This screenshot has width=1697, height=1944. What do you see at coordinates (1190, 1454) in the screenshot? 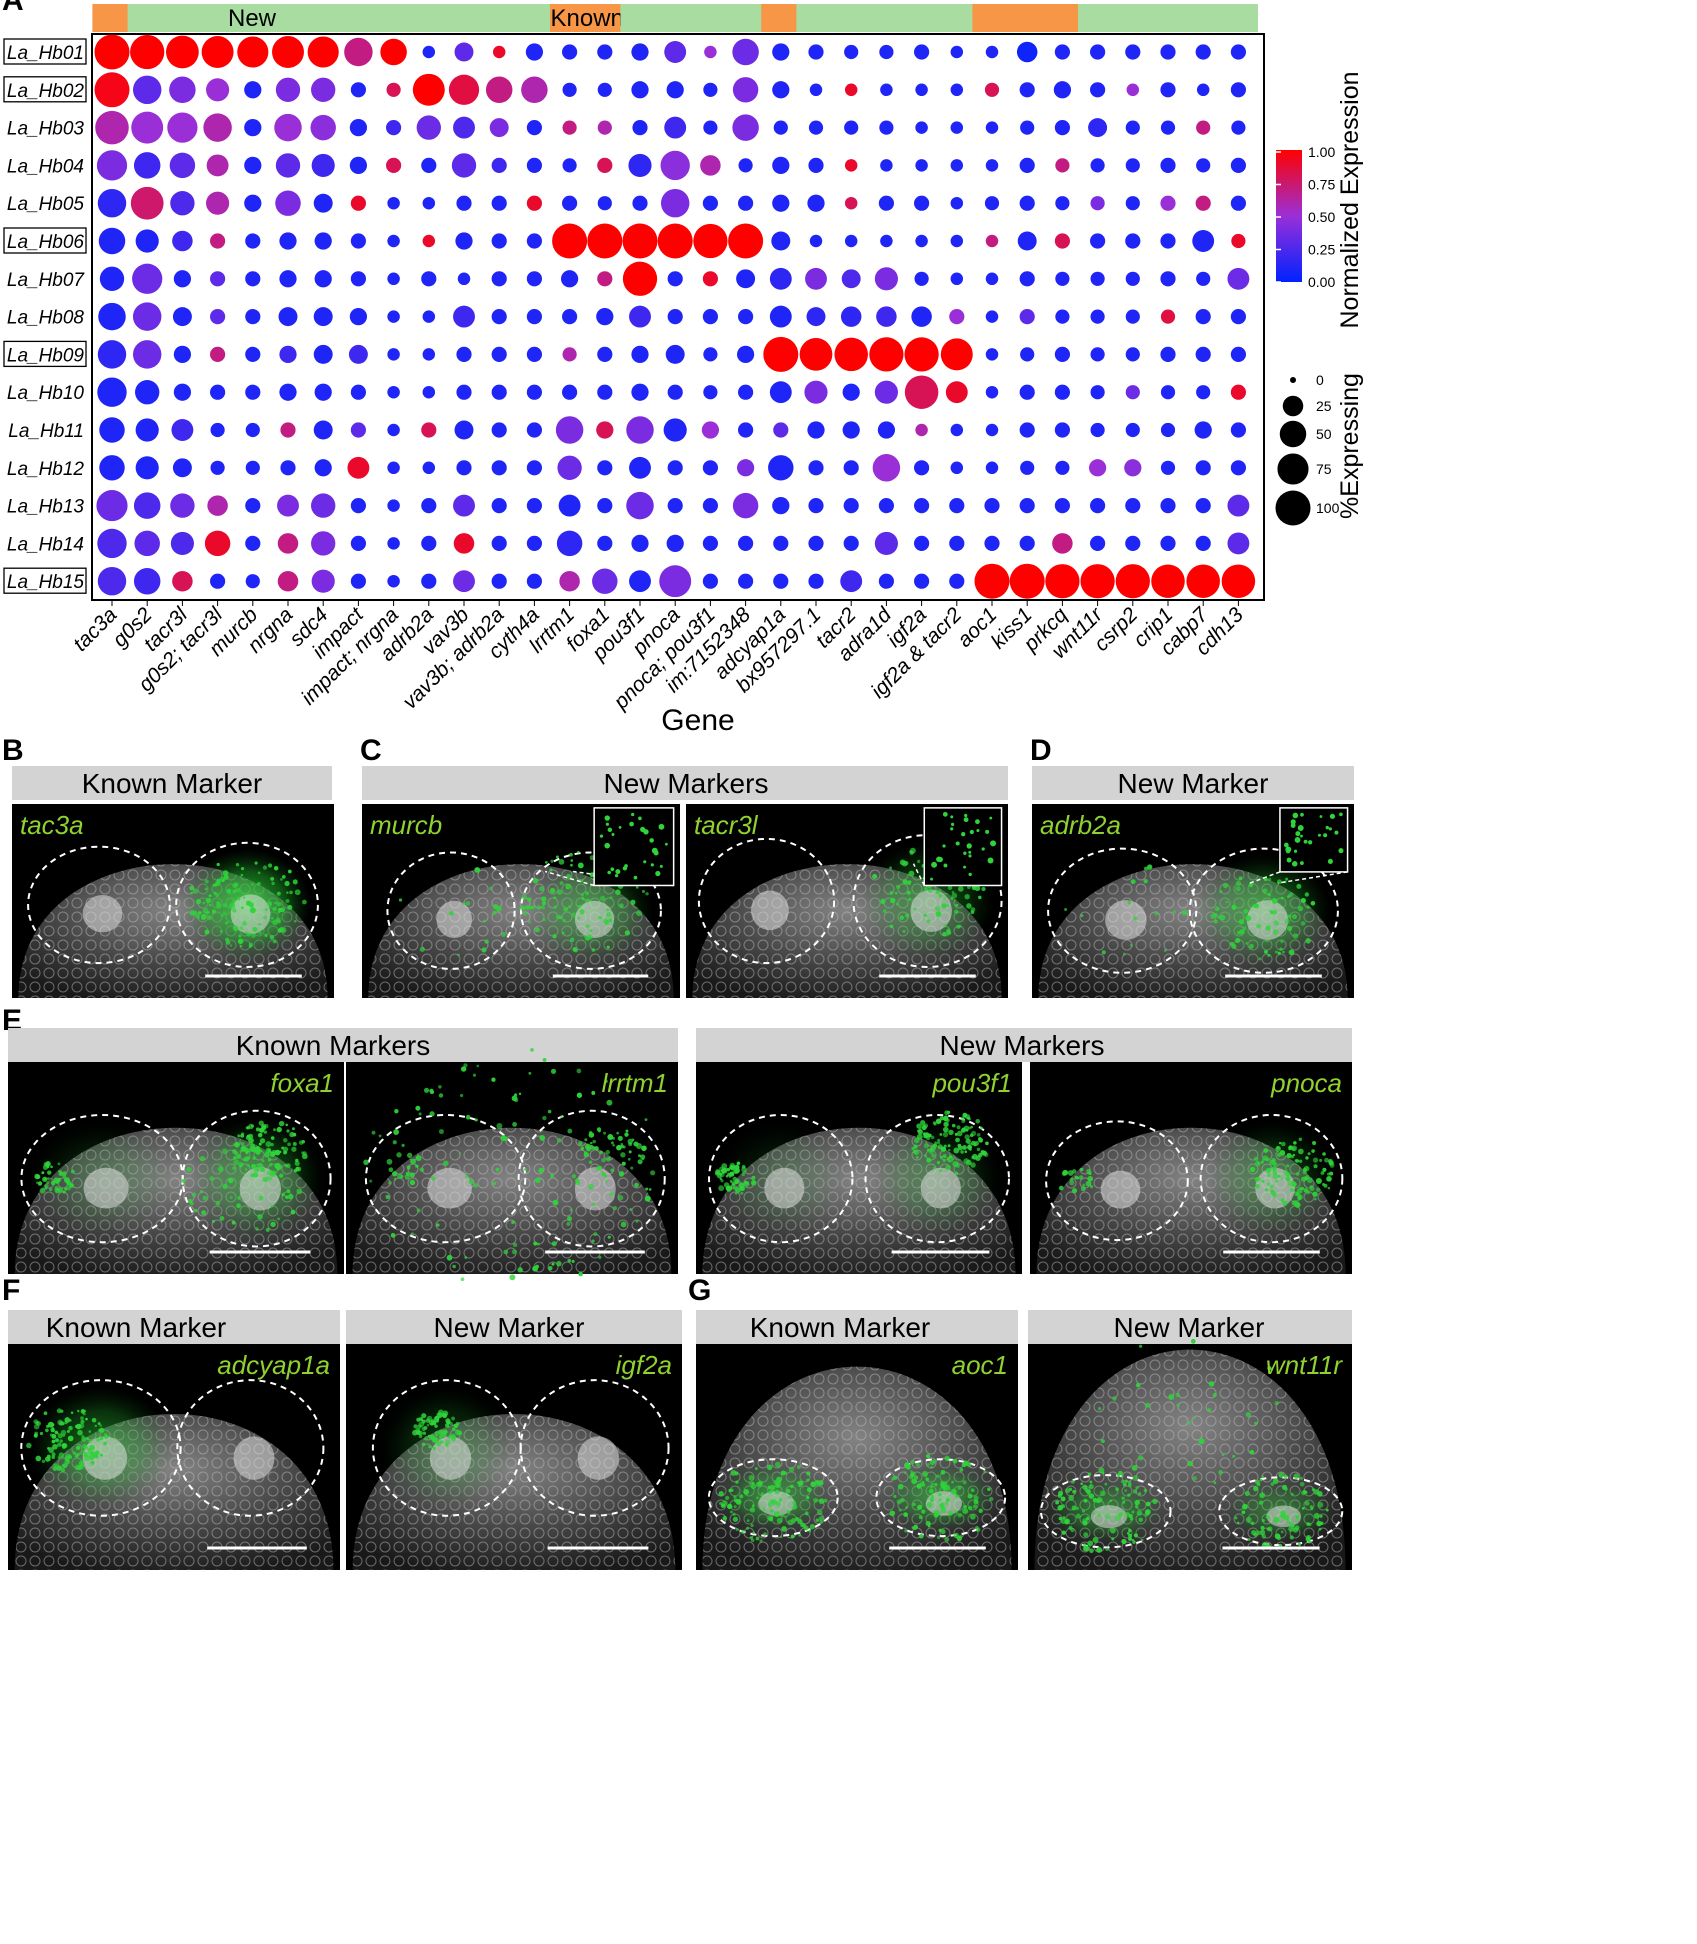
I see `micrograph-wnt11r: wnt11r` at bounding box center [1190, 1454].